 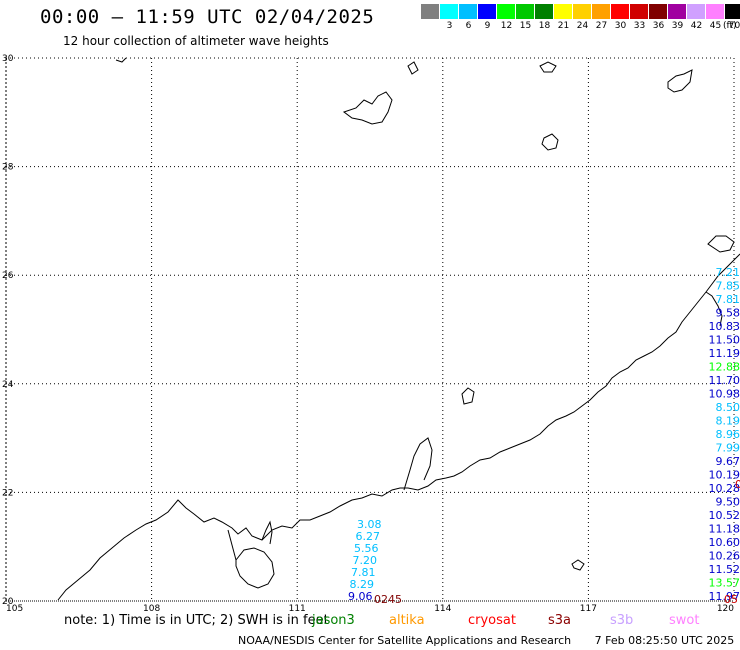 I want to click on wave-height-label: 10.52, so click(x=724, y=515).